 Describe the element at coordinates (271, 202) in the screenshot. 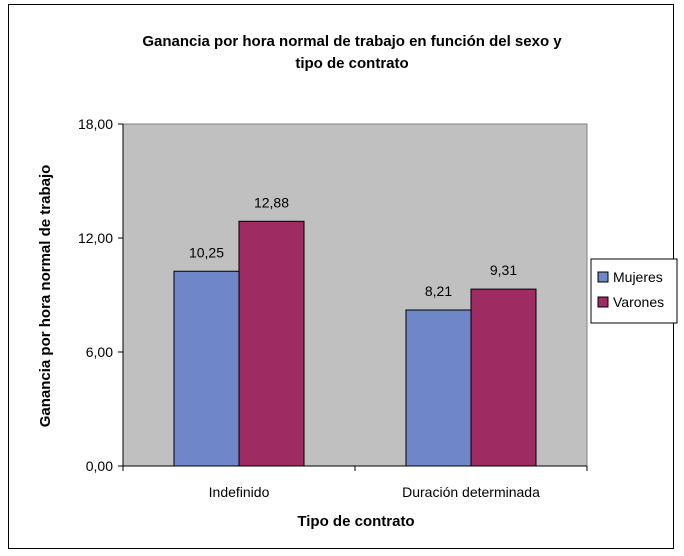

I see `data-label: 12,88` at that location.